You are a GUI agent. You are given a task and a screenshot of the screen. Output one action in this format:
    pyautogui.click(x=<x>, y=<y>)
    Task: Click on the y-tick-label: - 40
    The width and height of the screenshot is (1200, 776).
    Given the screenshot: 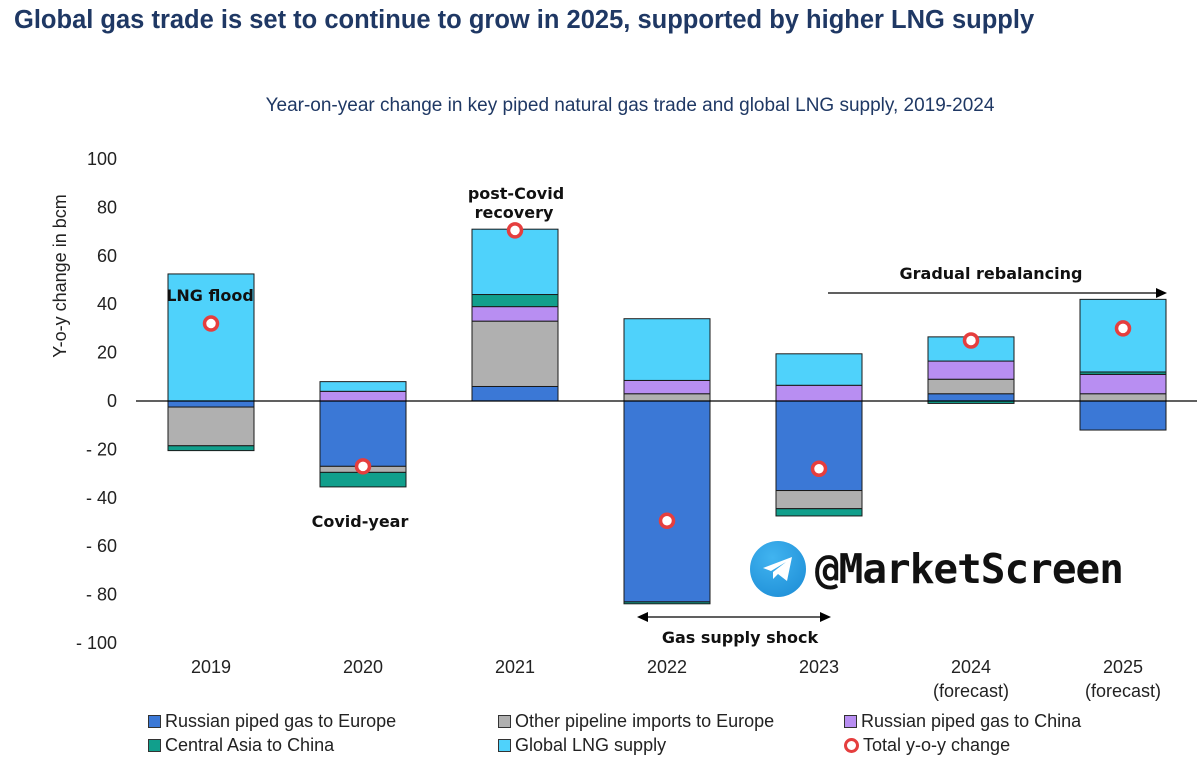 What is the action you would take?
    pyautogui.click(x=101, y=498)
    